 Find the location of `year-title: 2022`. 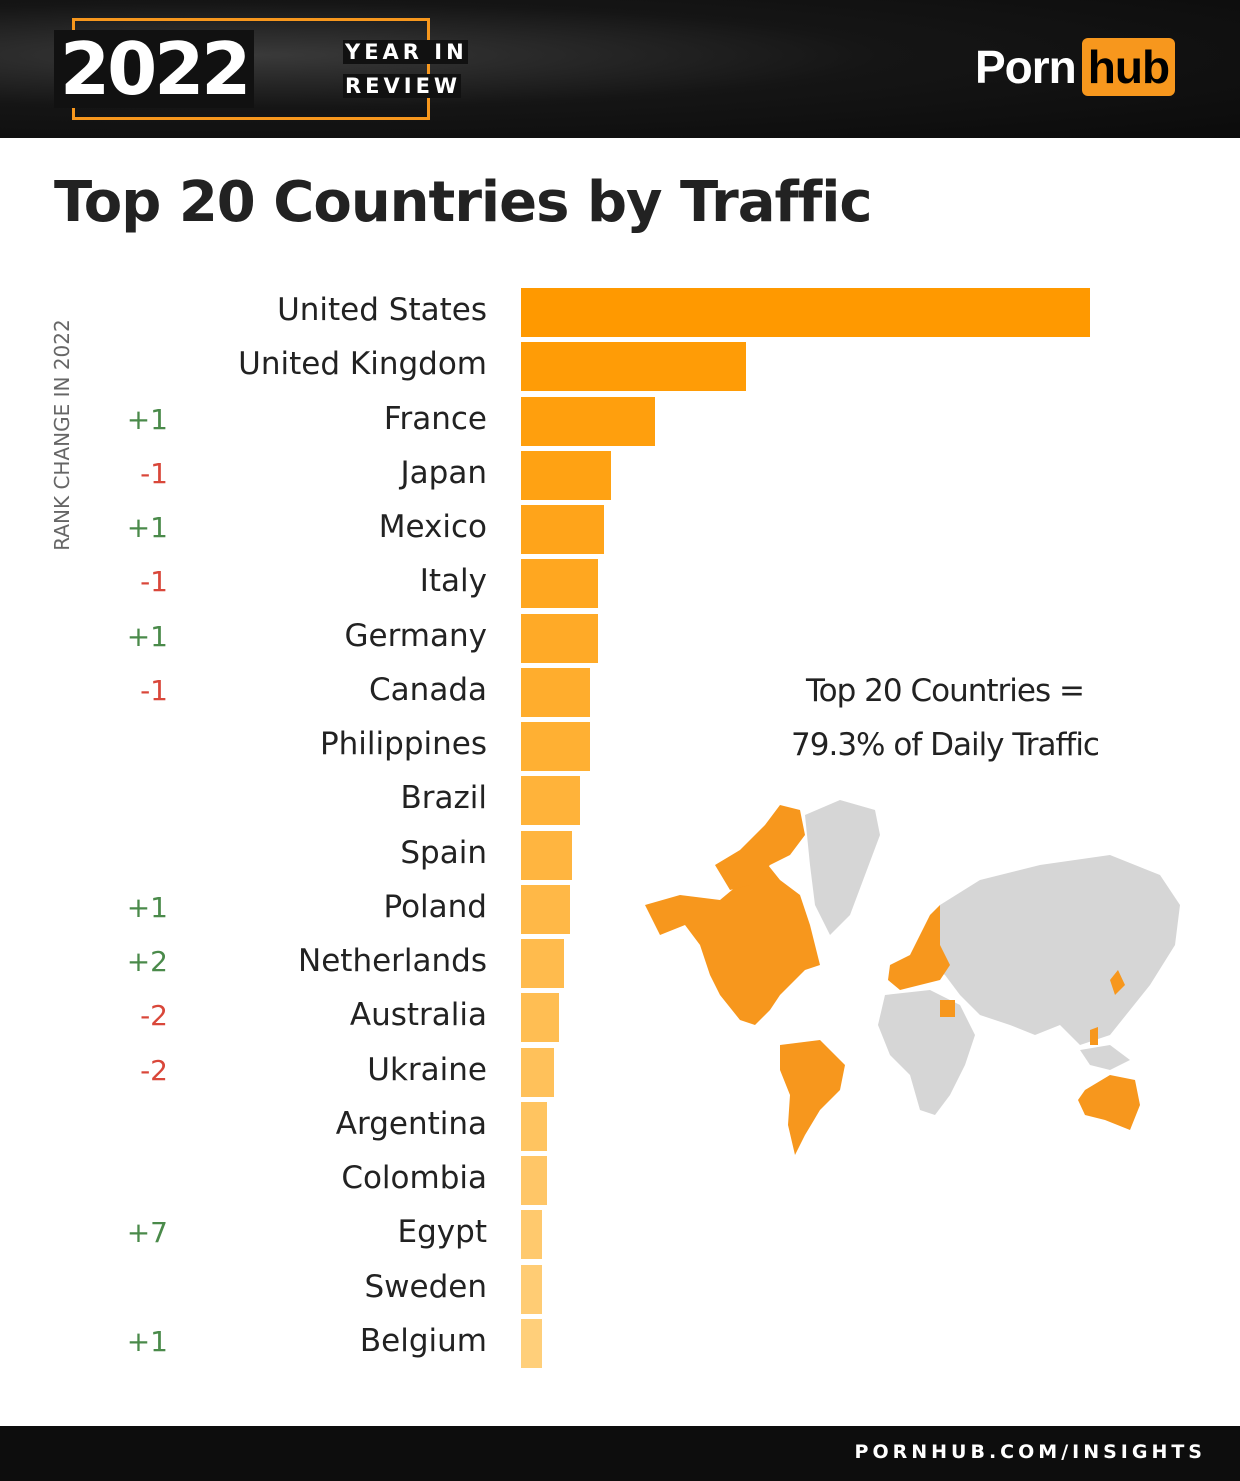

year-title: 2022 is located at coordinates (154, 69).